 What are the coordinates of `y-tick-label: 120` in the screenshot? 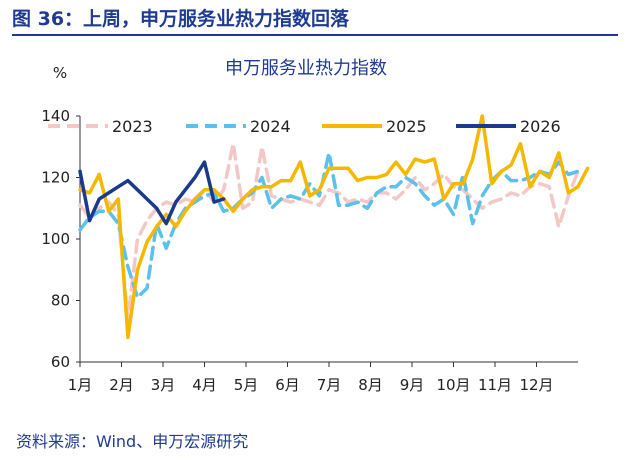 It's located at (55, 178).